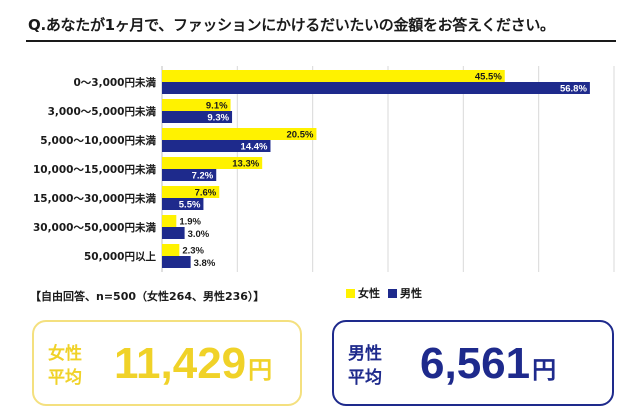 The height and width of the screenshot is (414, 640). What do you see at coordinates (411, 293) in the screenshot?
I see `legend-male-label: 男性` at bounding box center [411, 293].